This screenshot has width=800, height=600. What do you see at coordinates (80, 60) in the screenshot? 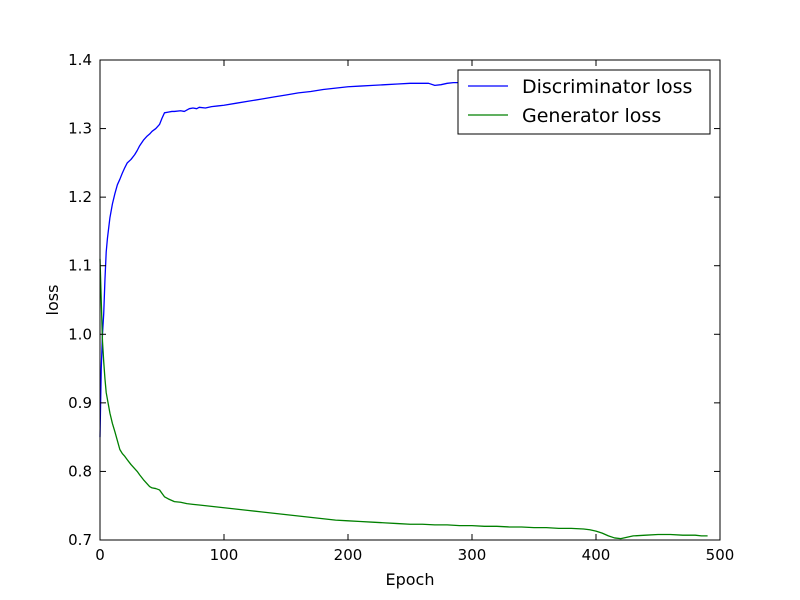
I see `y-tick-label: 1.4` at bounding box center [80, 60].